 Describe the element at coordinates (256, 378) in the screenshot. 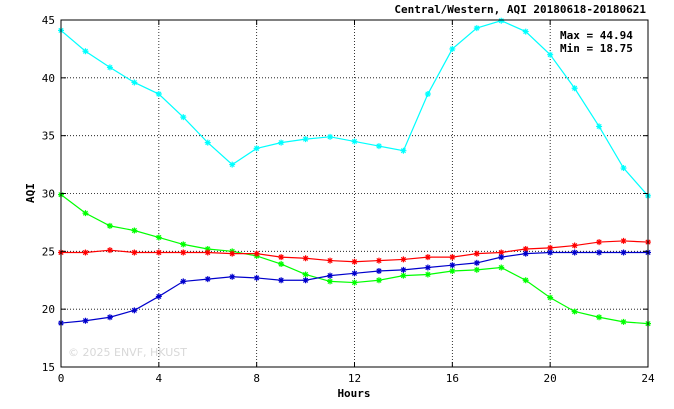

I see `x-tick-label: 8` at that location.